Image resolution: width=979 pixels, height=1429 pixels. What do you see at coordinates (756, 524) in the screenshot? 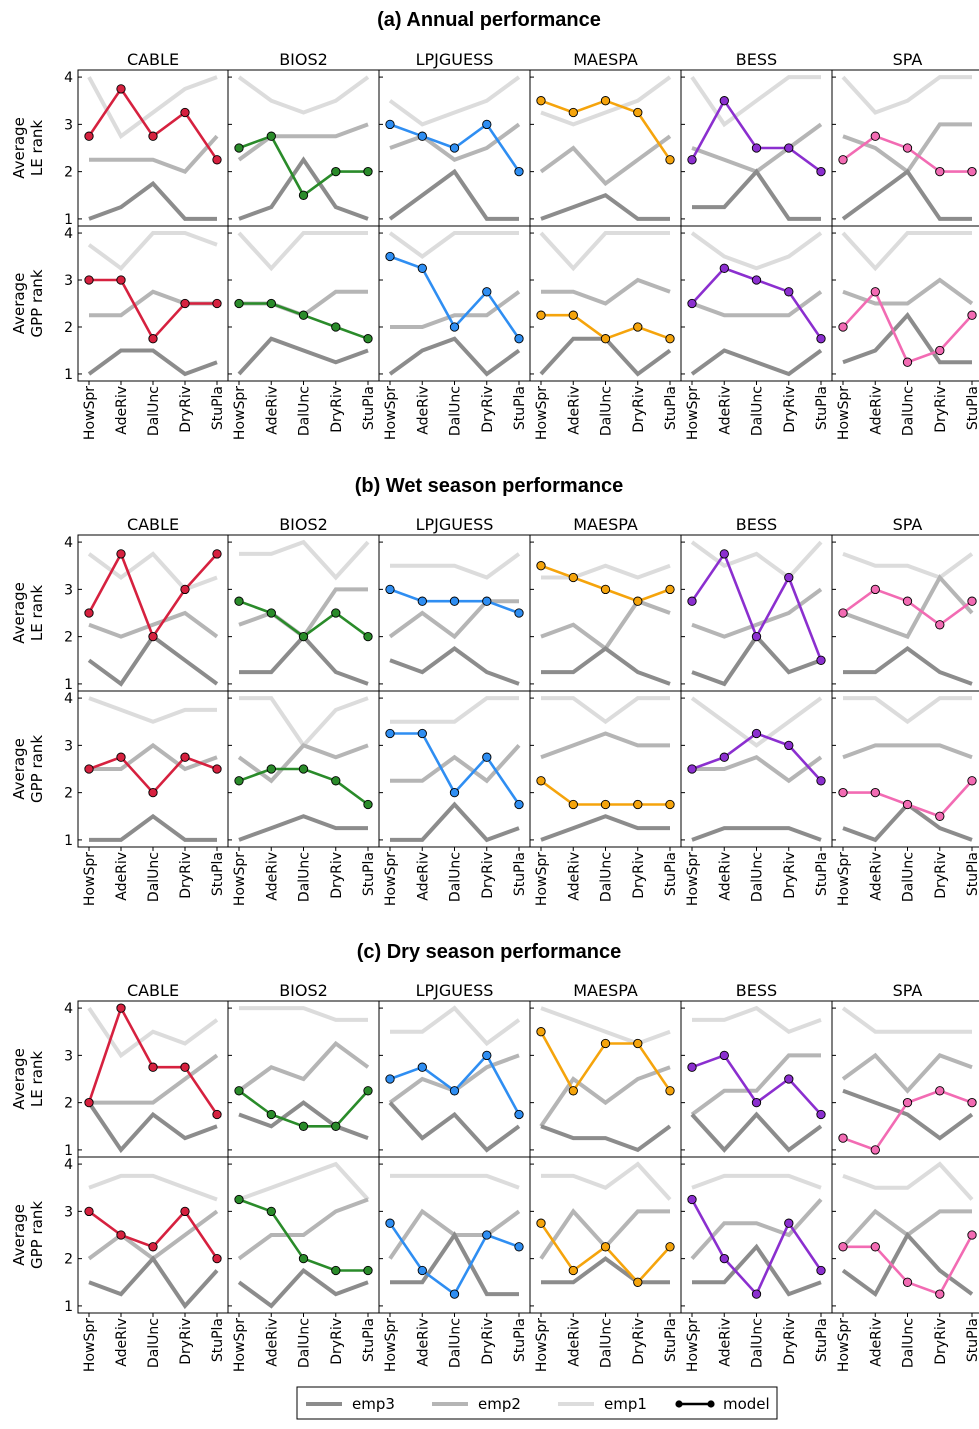
I see `panel-title-bess: BESS` at bounding box center [756, 524].